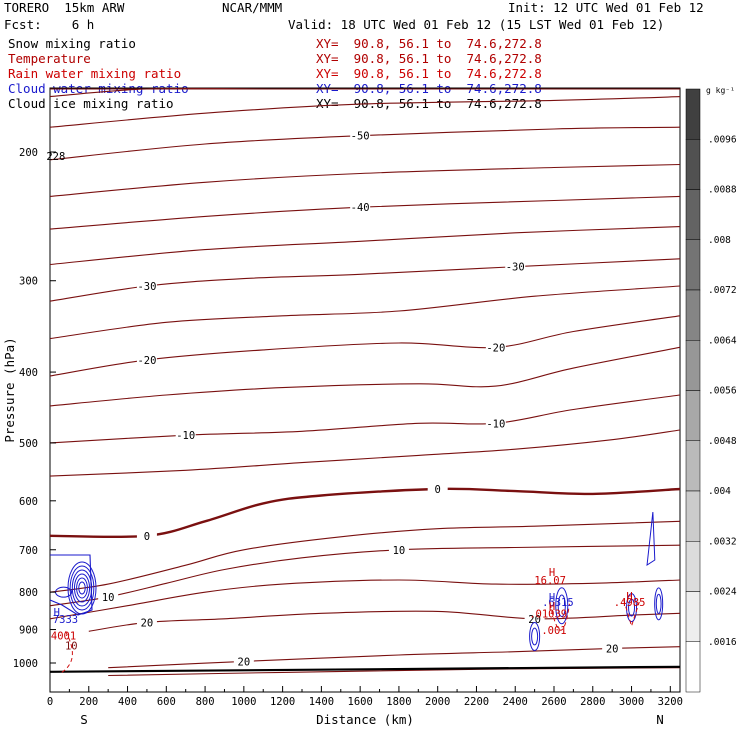 The image size is (740, 740). Describe the element at coordinates (548, 614) in the screenshot. I see `annotation-label: .01039` at that location.